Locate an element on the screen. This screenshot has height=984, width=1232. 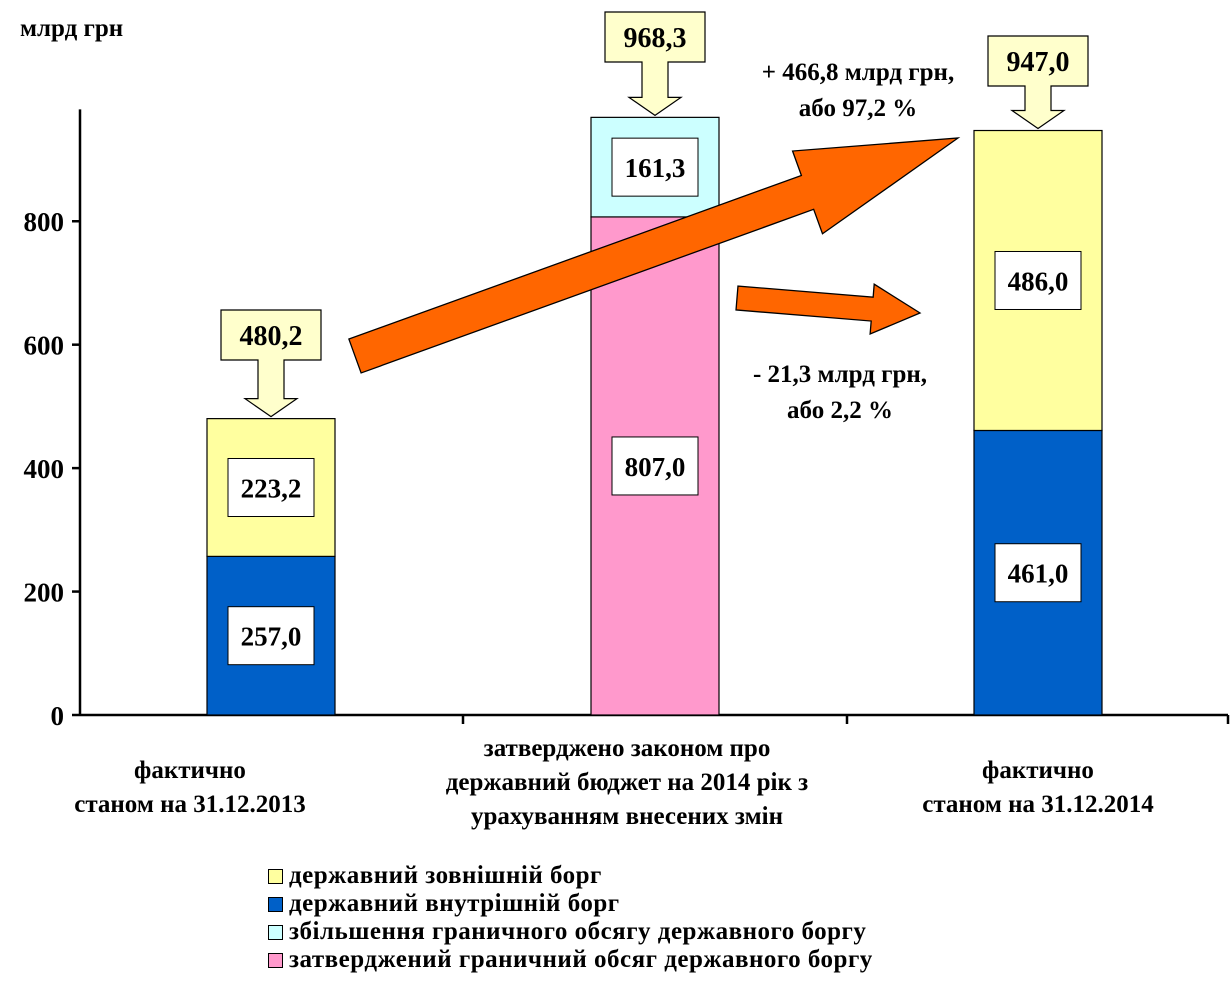
total-label: 947,0 is located at coordinates (1038, 62).